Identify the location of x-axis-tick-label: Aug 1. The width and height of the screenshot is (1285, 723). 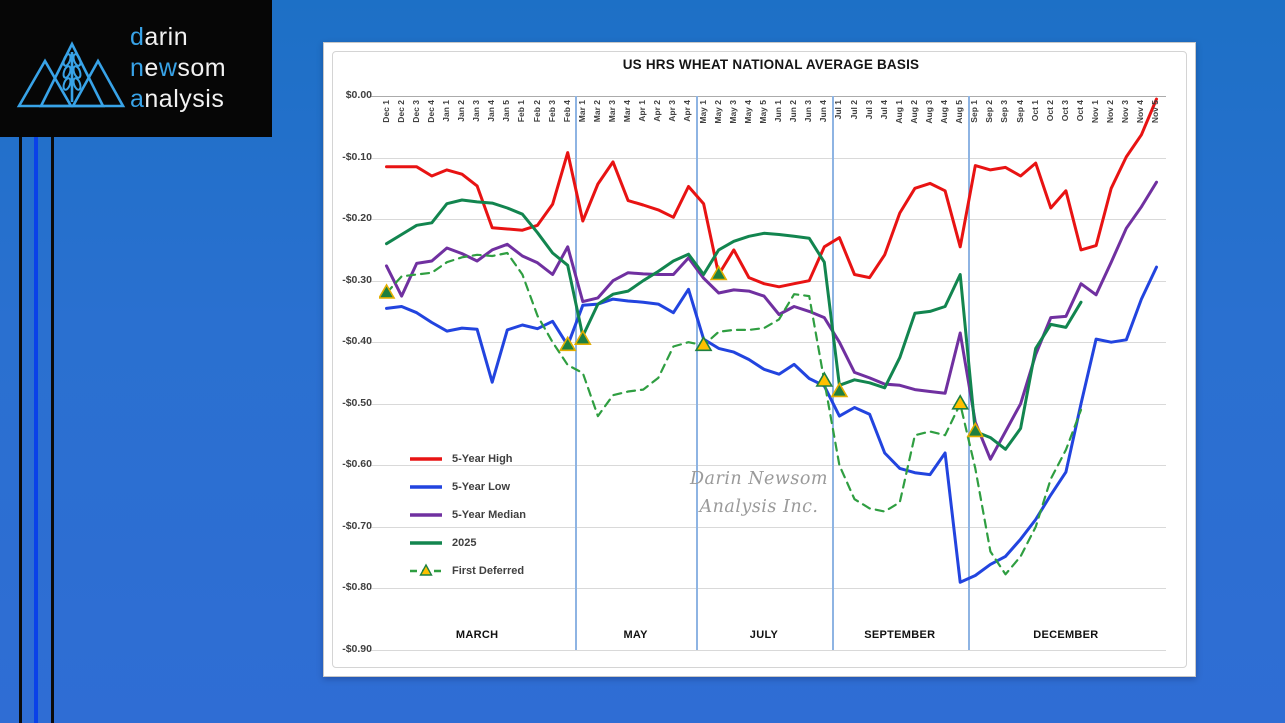
(898, 112).